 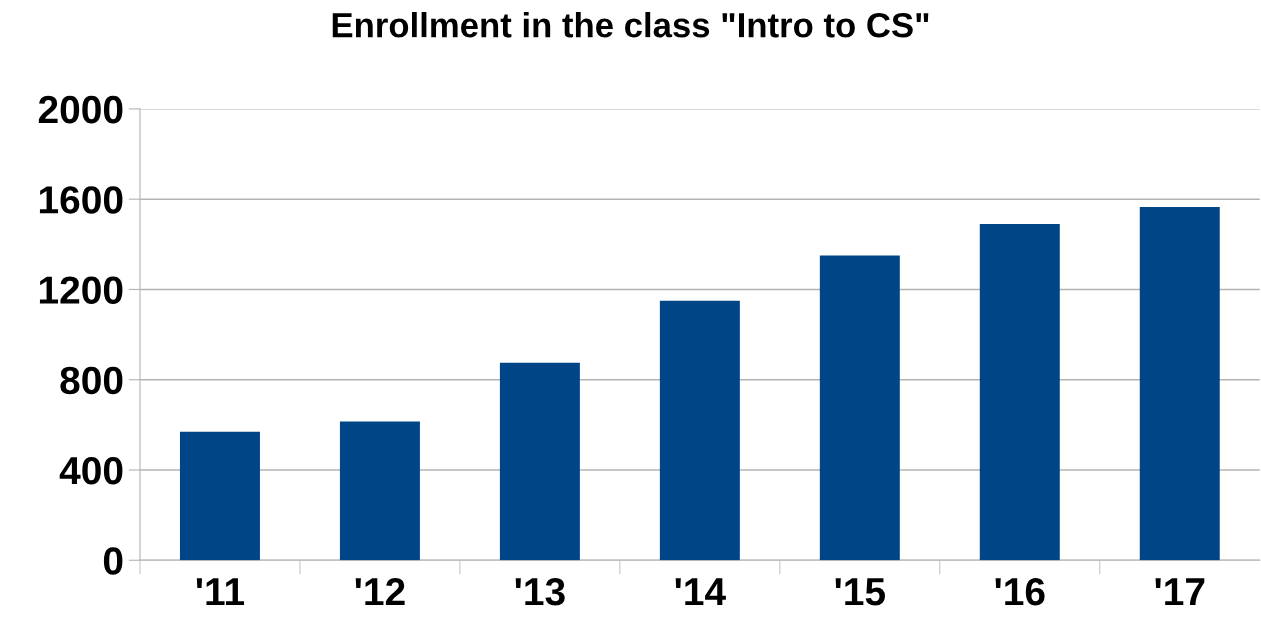 I want to click on chart-title: Enrollment in the class "Intro to CS", so click(x=630, y=24).